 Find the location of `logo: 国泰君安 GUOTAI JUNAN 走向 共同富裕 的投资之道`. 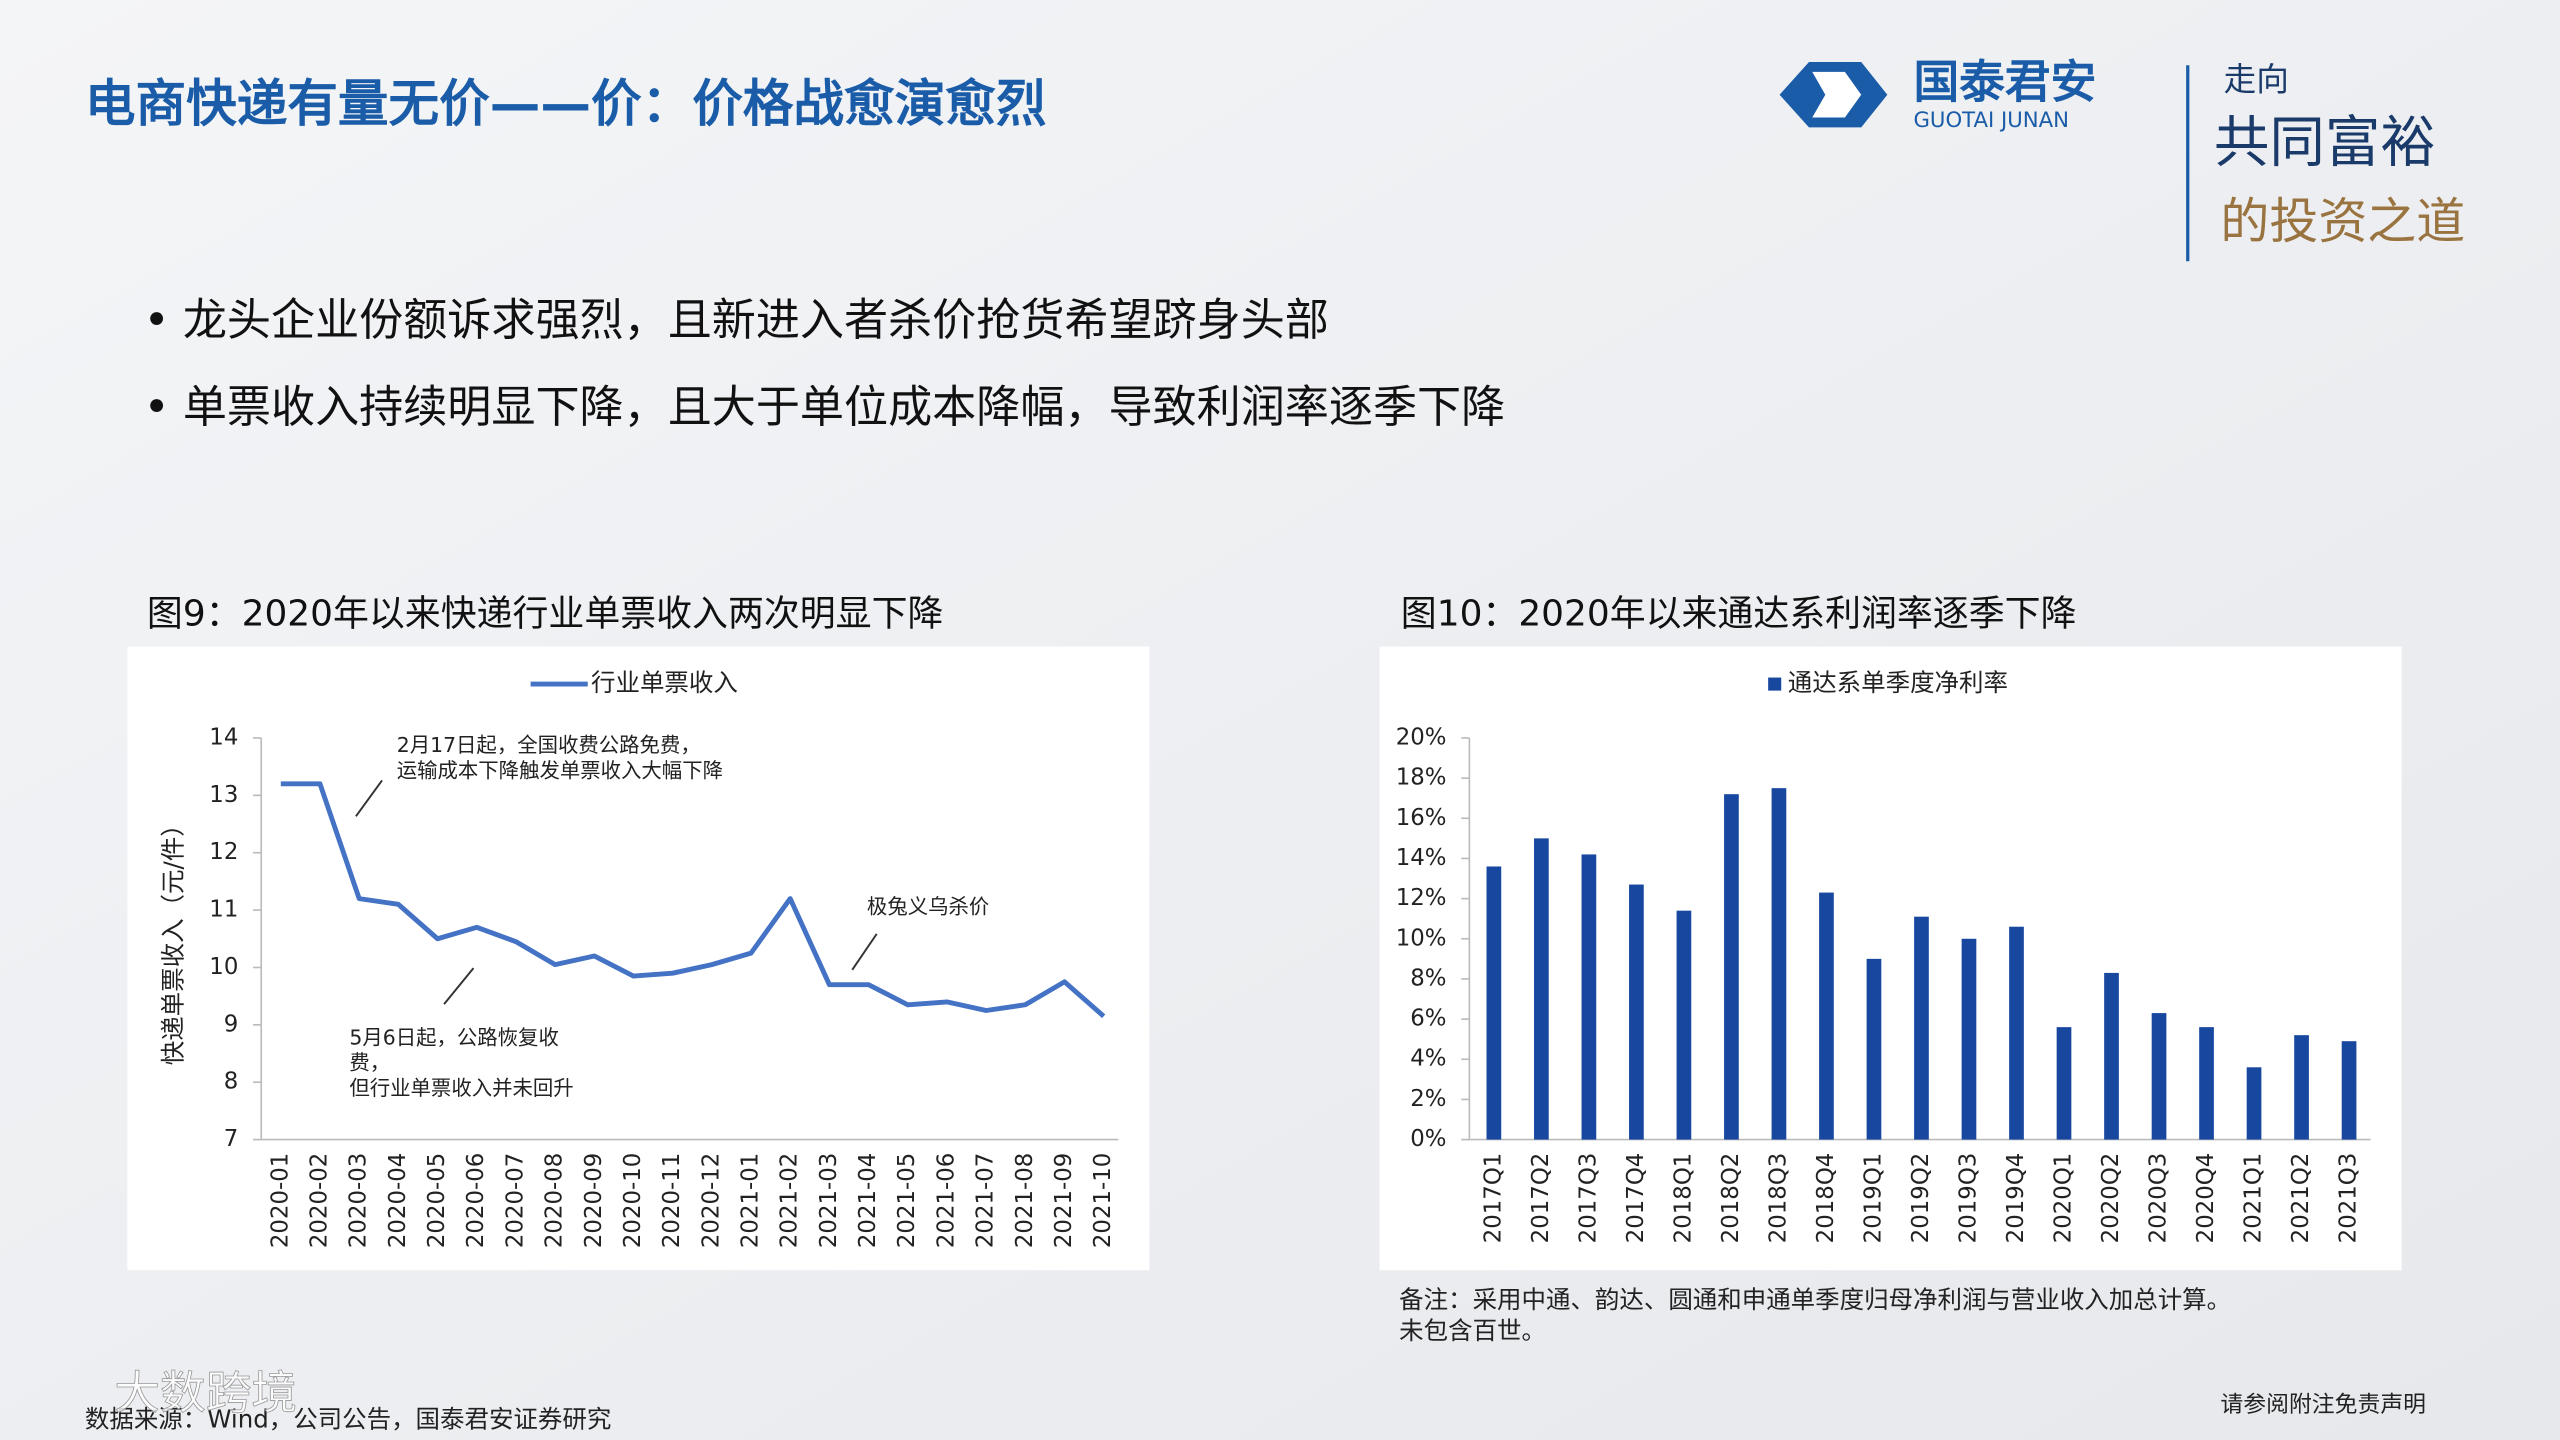

logo: 国泰君安 GUOTAI JUNAN 走向 共同富裕 的投资之道 is located at coordinates (2122, 158).